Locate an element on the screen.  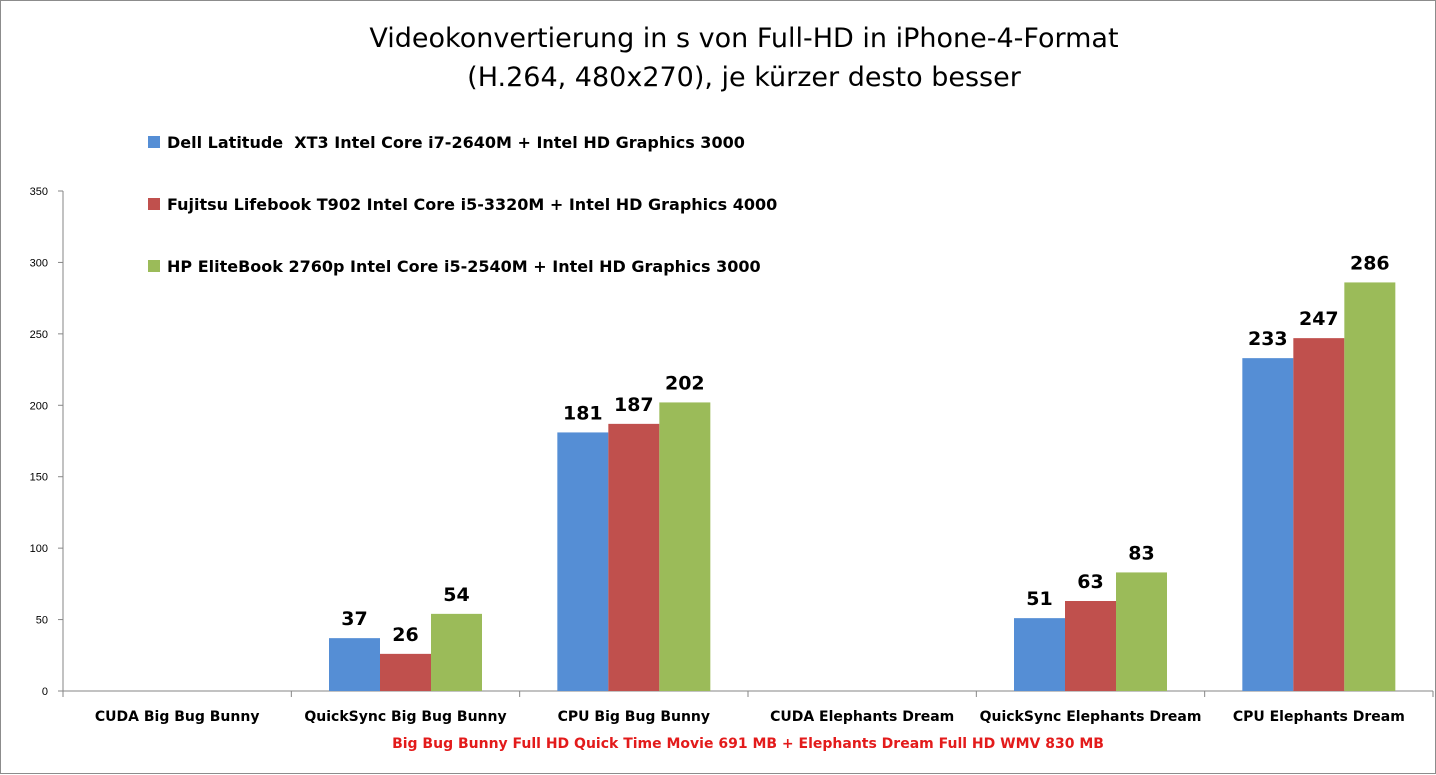
y-tick-label: 150 is located at coordinates (39, 478).